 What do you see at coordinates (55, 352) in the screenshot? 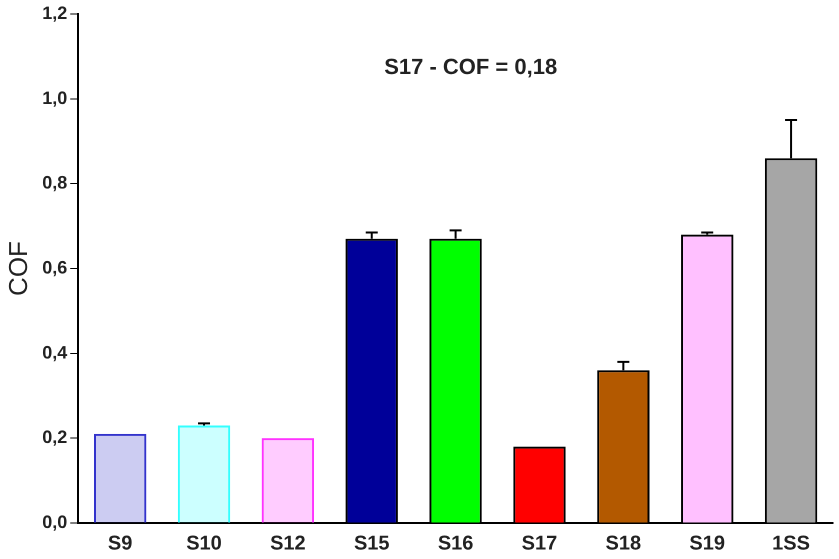
I see `y-tick-label: 0,4` at bounding box center [55, 352].